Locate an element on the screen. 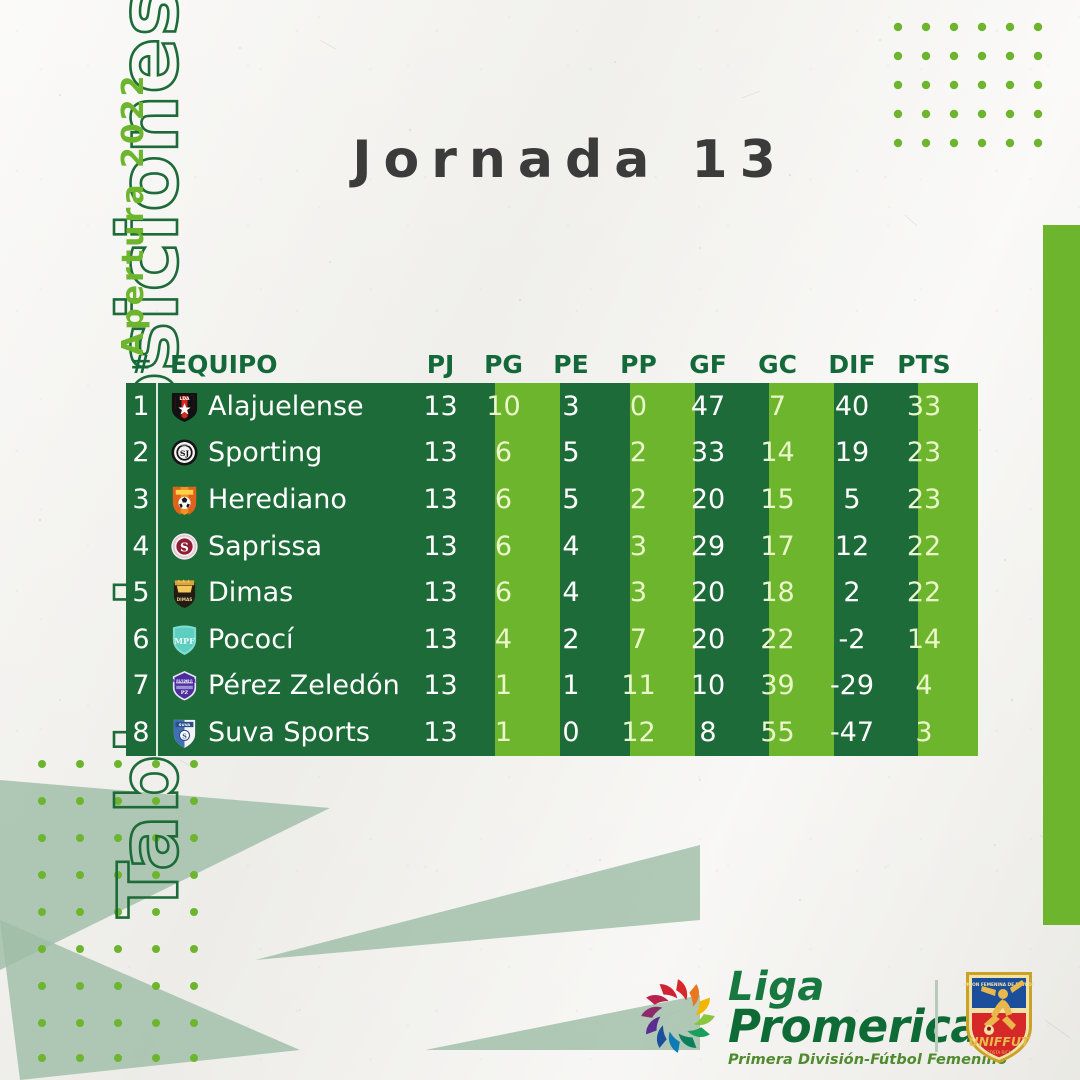 The height and width of the screenshot is (1080, 1080). row-pe: 3 is located at coordinates (571, 406).